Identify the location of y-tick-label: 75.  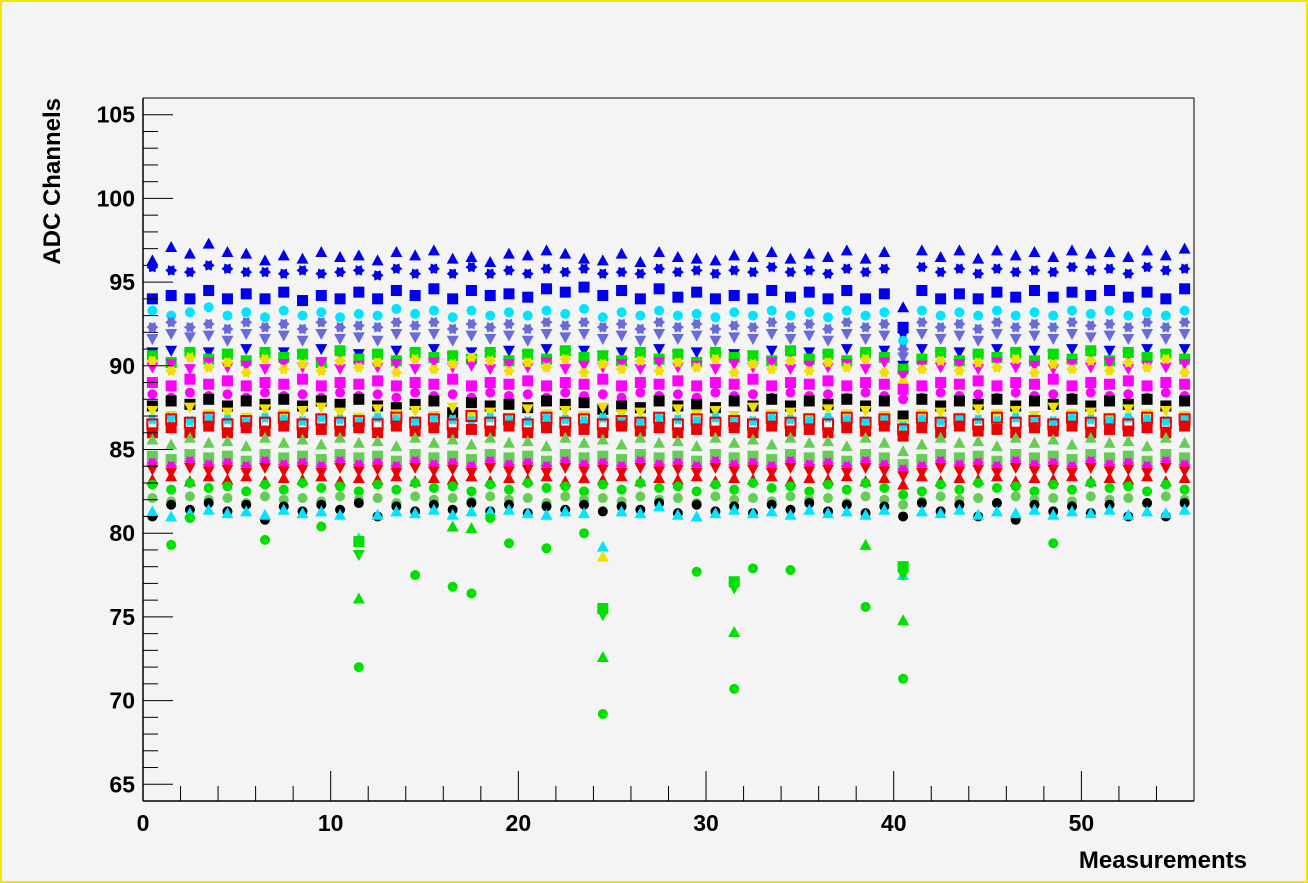
(122, 617).